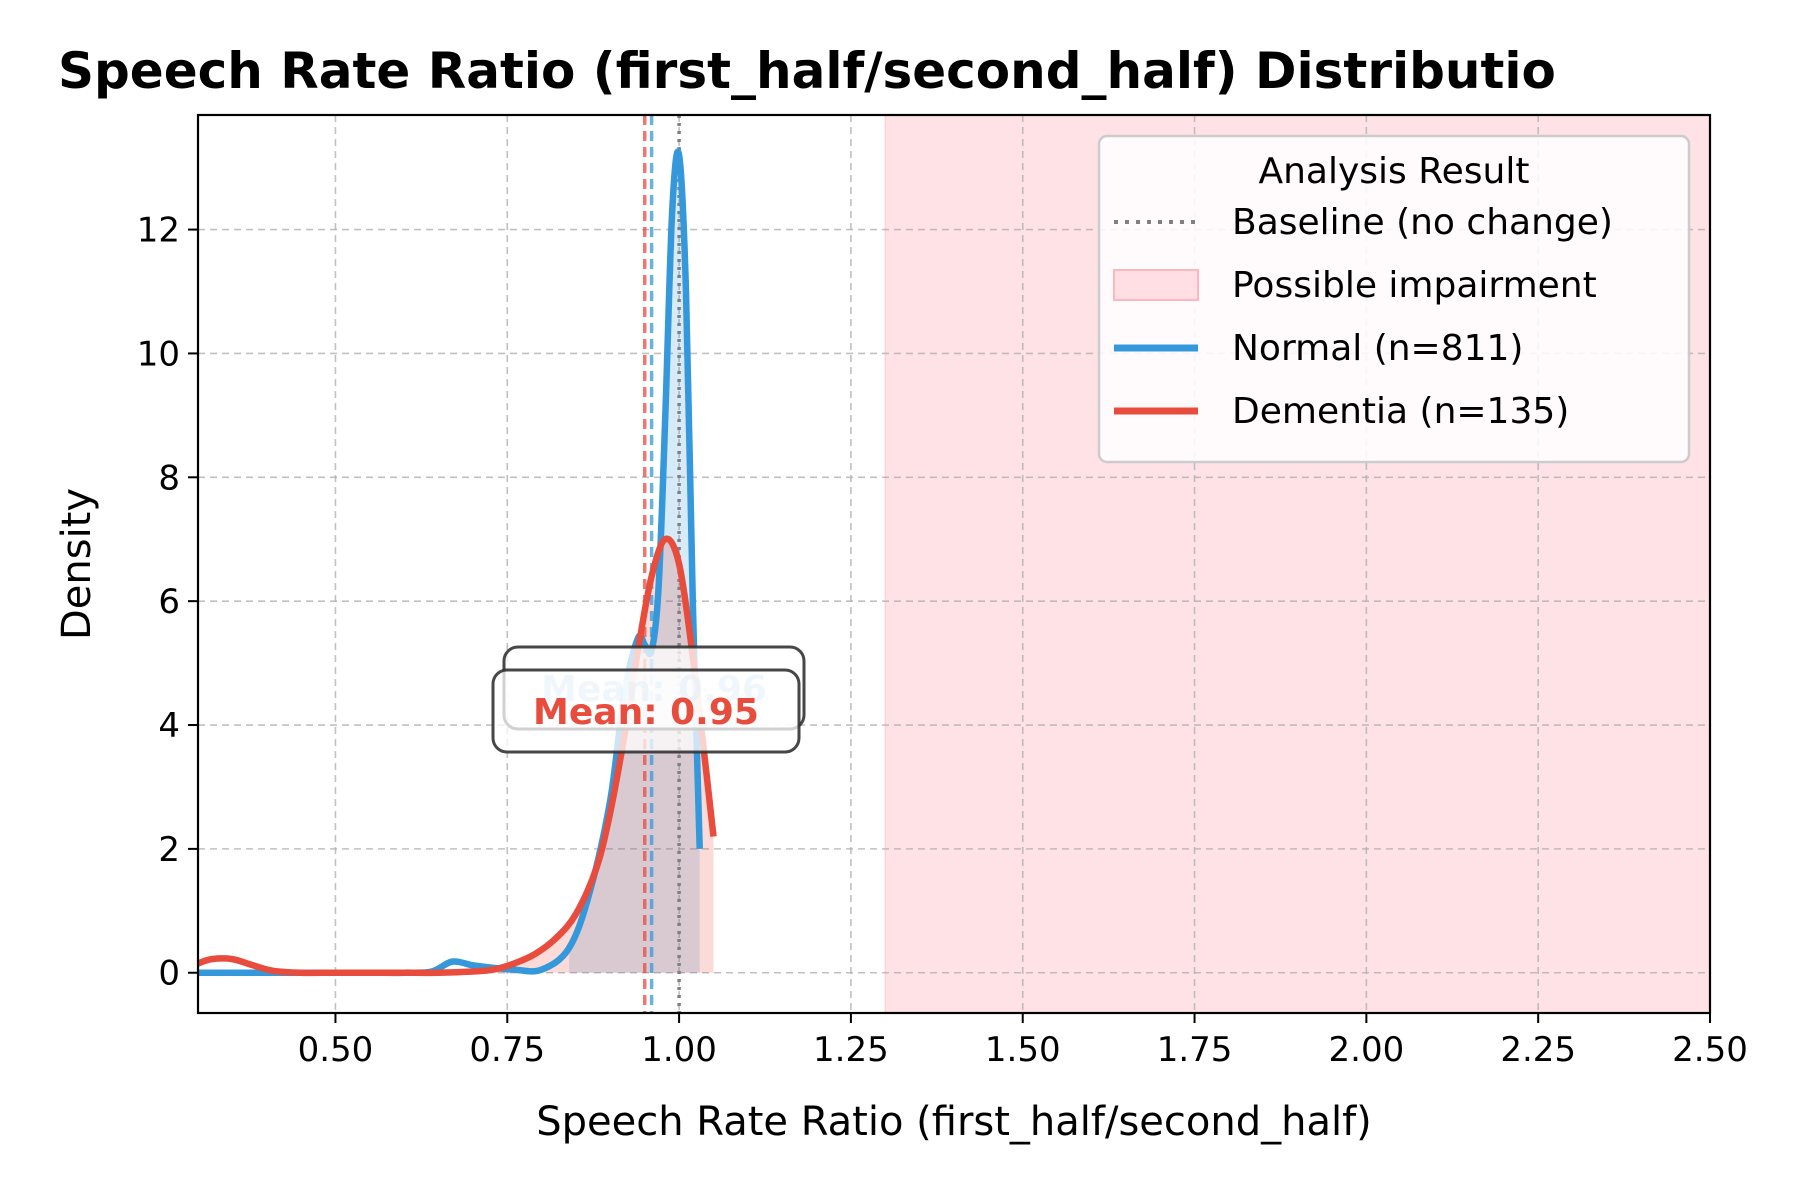 The image size is (1800, 1200). Describe the element at coordinates (851, 1050) in the screenshot. I see `x-tick-label: 1.25` at that location.